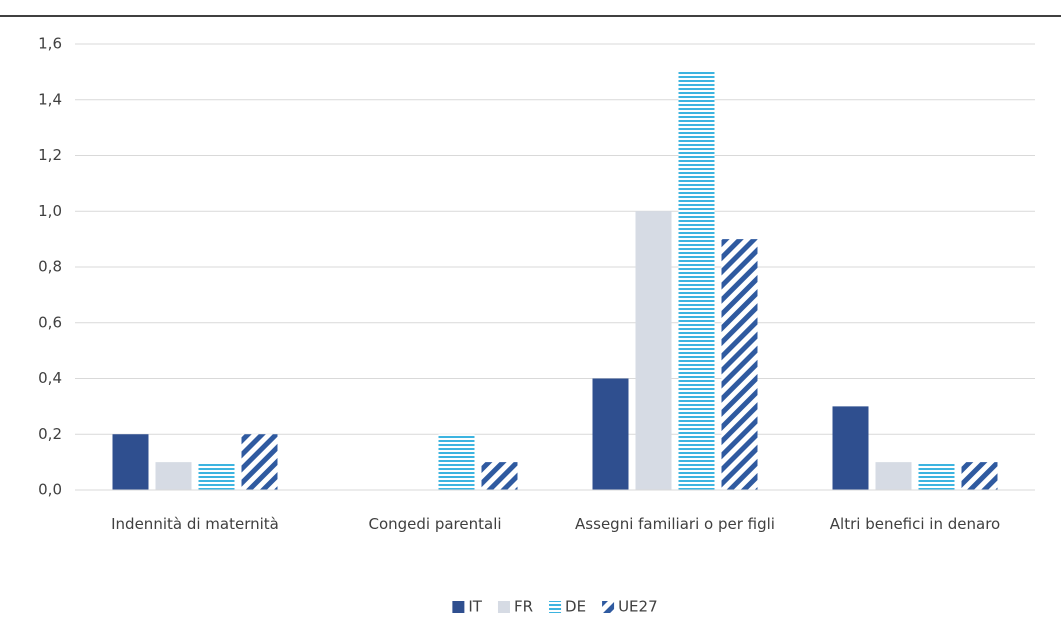 The width and height of the screenshot is (1061, 644). I want to click on legend: IT FR DE UE27, so click(555, 607).